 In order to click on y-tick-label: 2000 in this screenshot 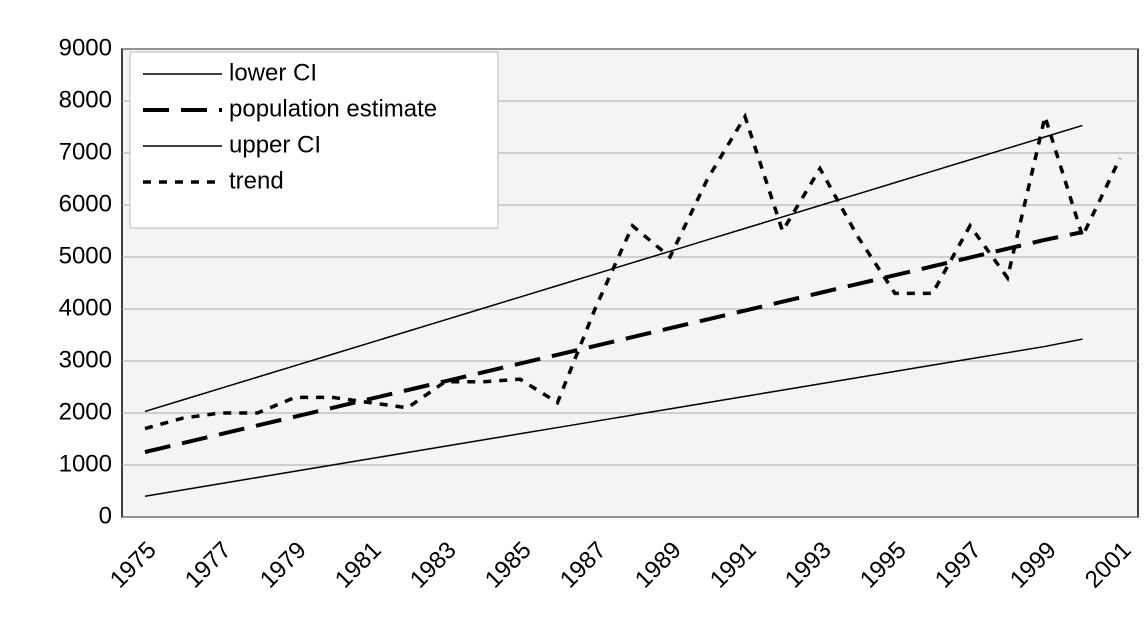, I will do `click(85, 411)`.